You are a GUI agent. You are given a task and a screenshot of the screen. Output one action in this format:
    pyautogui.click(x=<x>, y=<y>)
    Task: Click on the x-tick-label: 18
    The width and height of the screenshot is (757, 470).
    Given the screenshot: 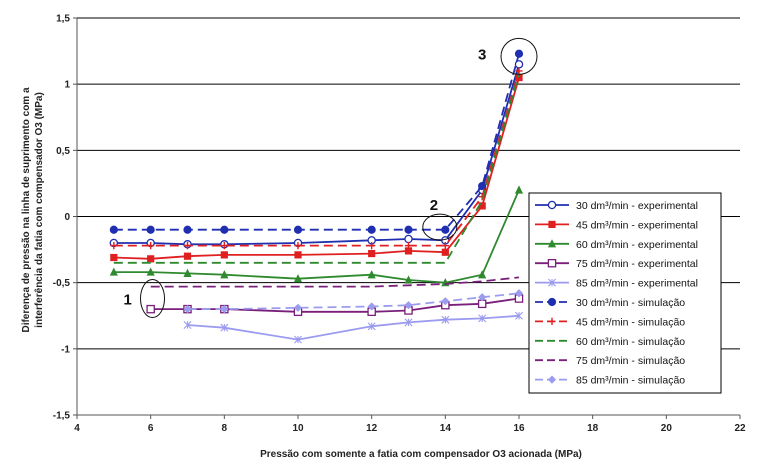 What is the action you would take?
    pyautogui.click(x=593, y=428)
    